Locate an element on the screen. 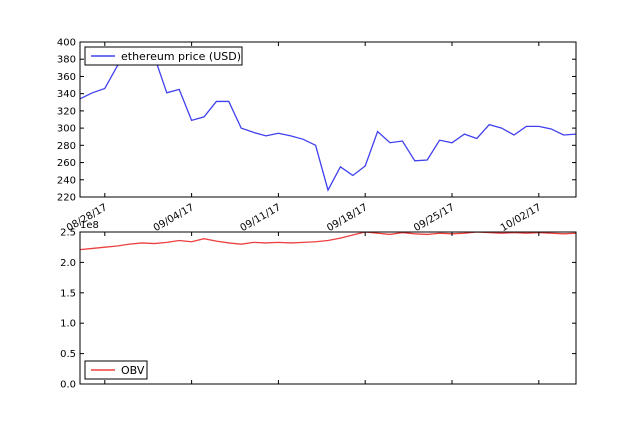 Image resolution: width=640 pixels, height=427 pixels. y-tick-label: 320 is located at coordinates (66, 111).